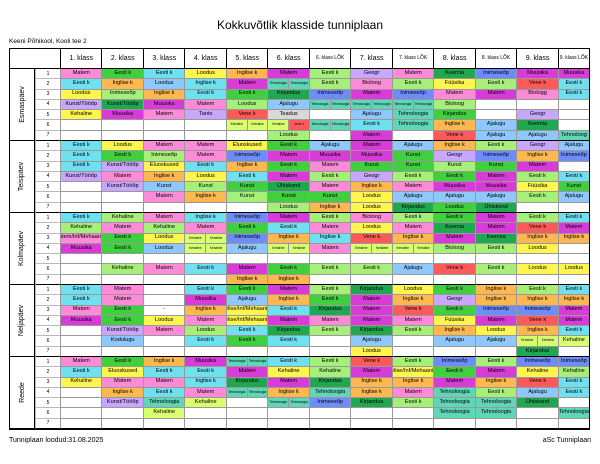 The height and width of the screenshot is (464, 600). Describe the element at coordinates (288, 125) in the screenshot. I see `lesson-cell: Kehaline Vene k` at that location.